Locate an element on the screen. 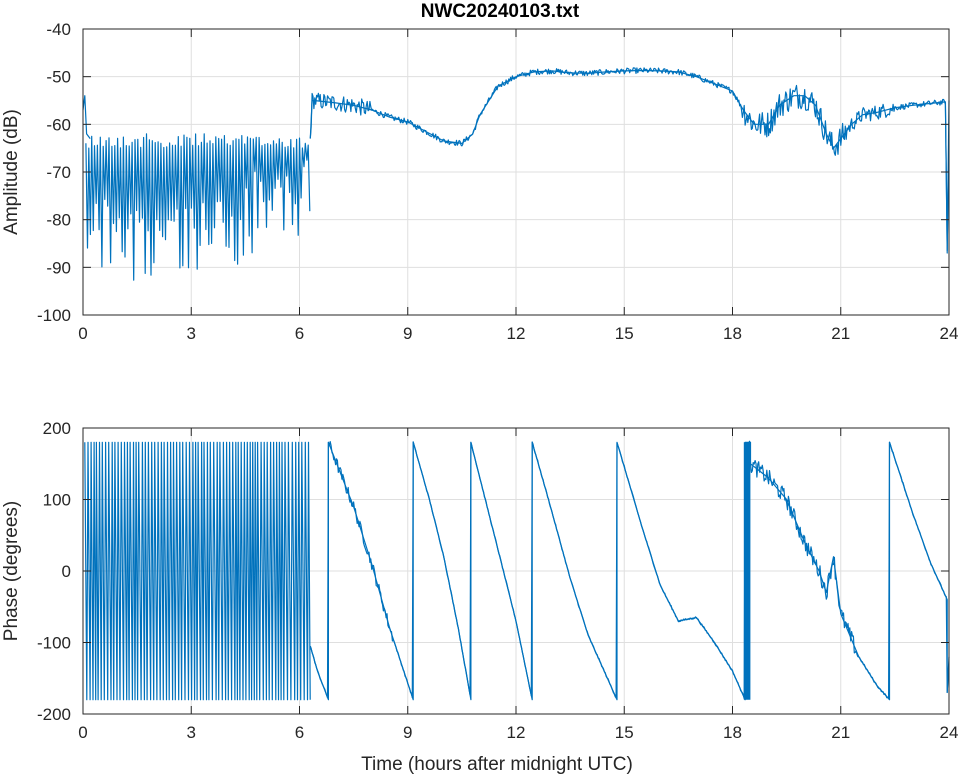 The width and height of the screenshot is (964, 778). y-tick-label: 100 is located at coordinates (57, 500).